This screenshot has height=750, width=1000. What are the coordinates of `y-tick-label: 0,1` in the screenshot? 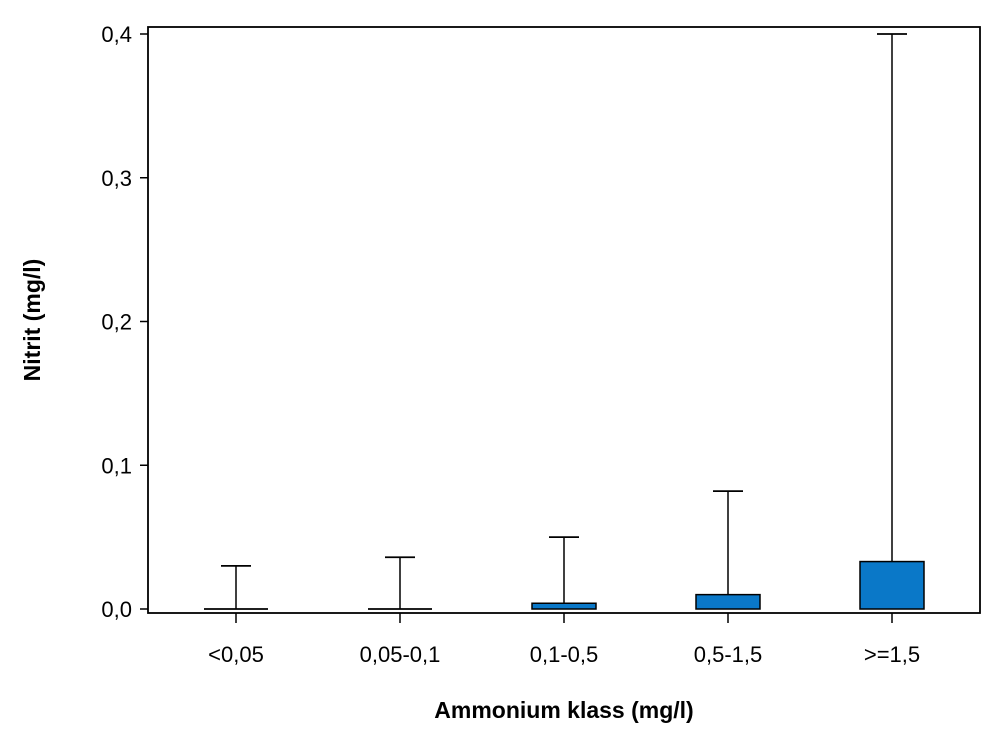 It's located at (116, 465).